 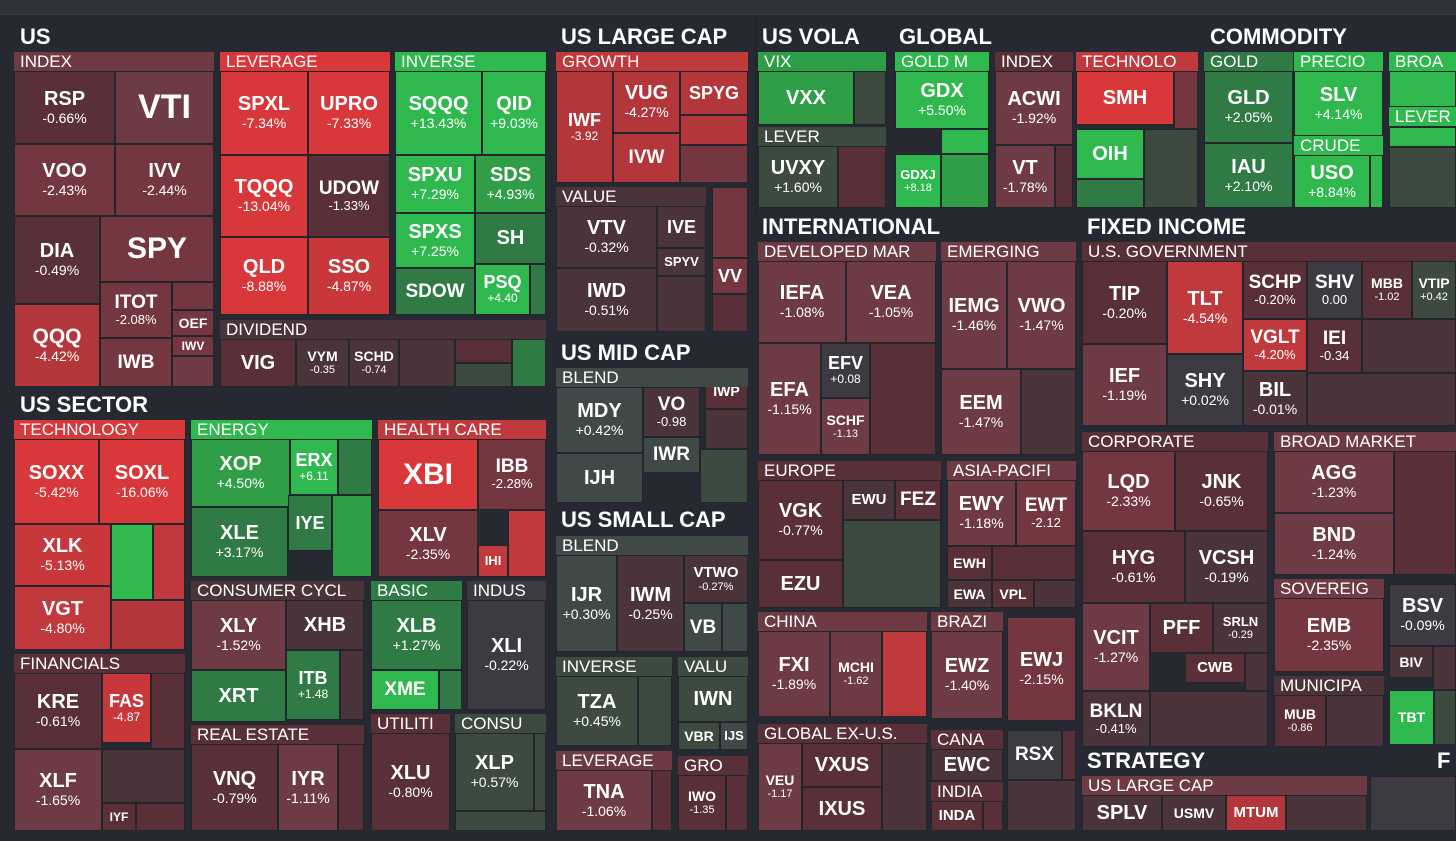 What do you see at coordinates (1248, 107) in the screenshot?
I see `tile-gld: GLD +2.05%` at bounding box center [1248, 107].